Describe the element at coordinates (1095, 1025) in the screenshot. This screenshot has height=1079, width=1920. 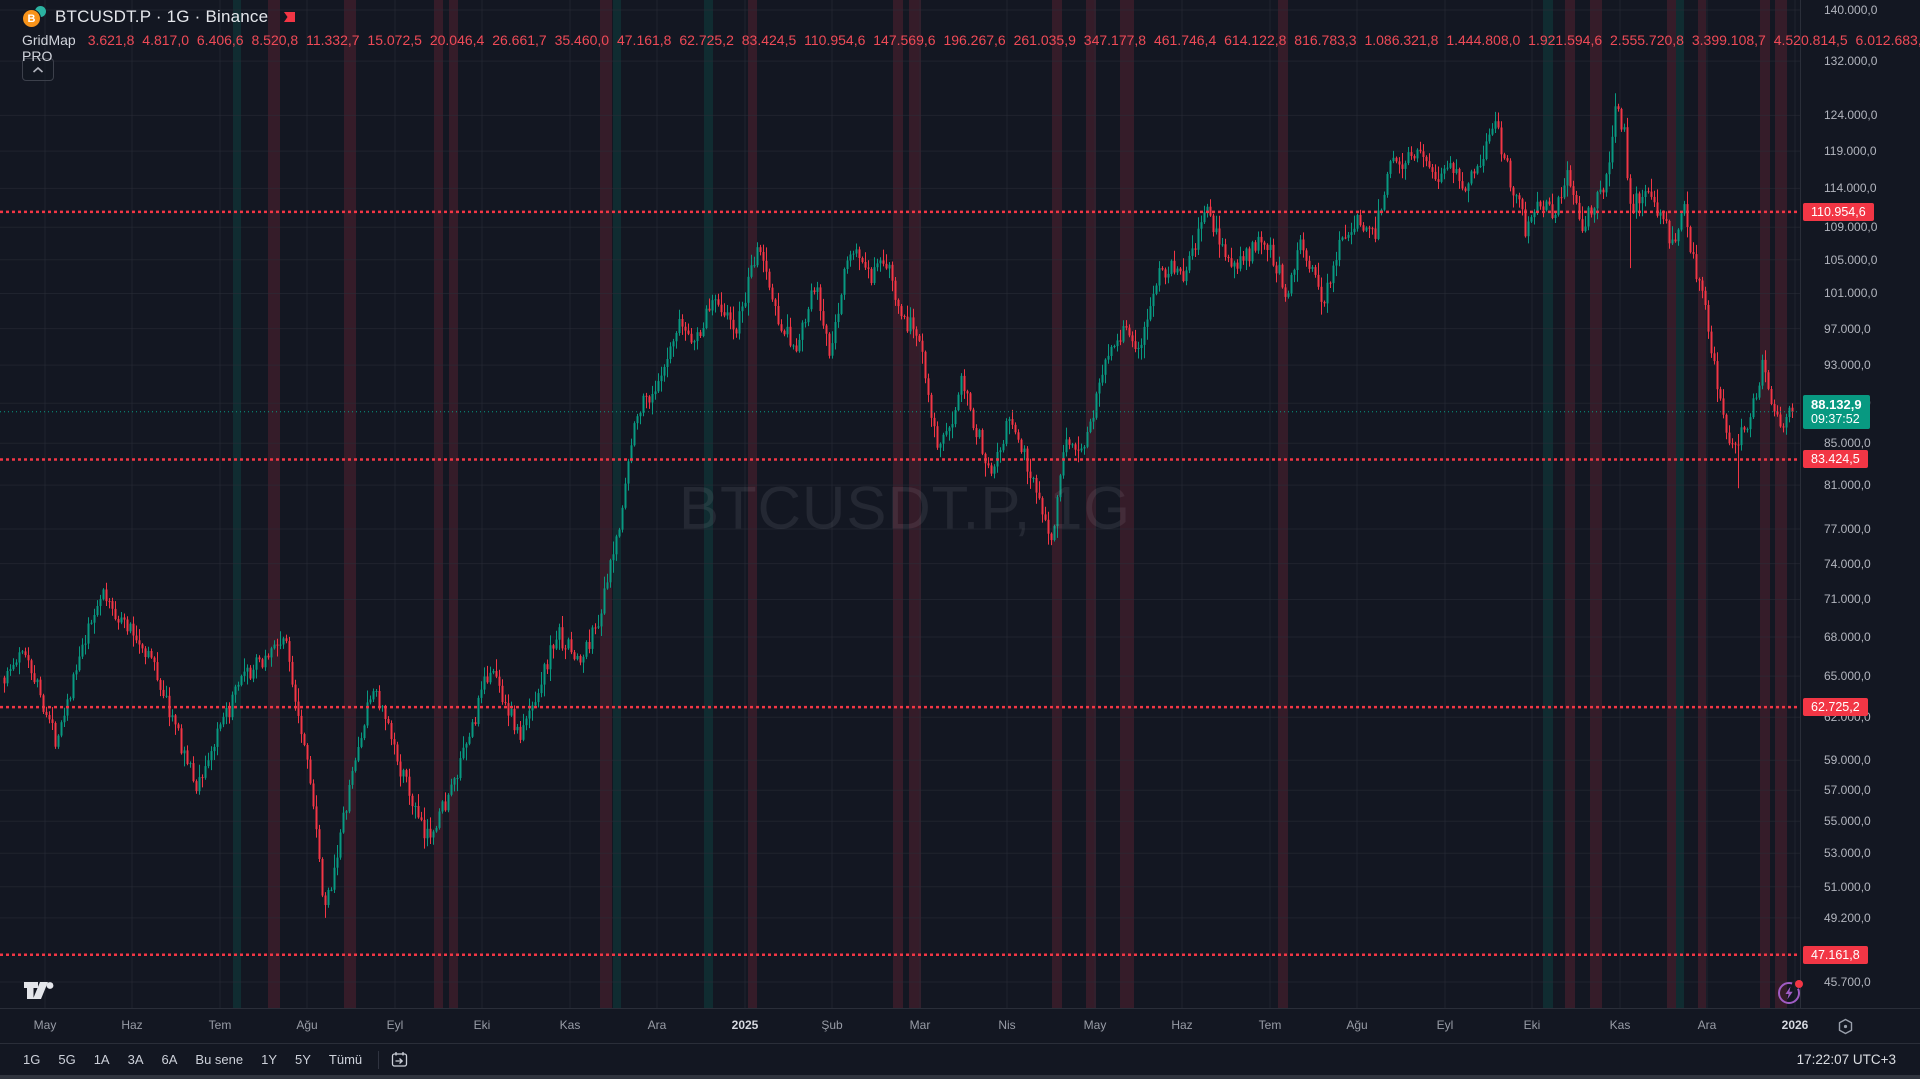
I see `time-axis-label: May` at that location.